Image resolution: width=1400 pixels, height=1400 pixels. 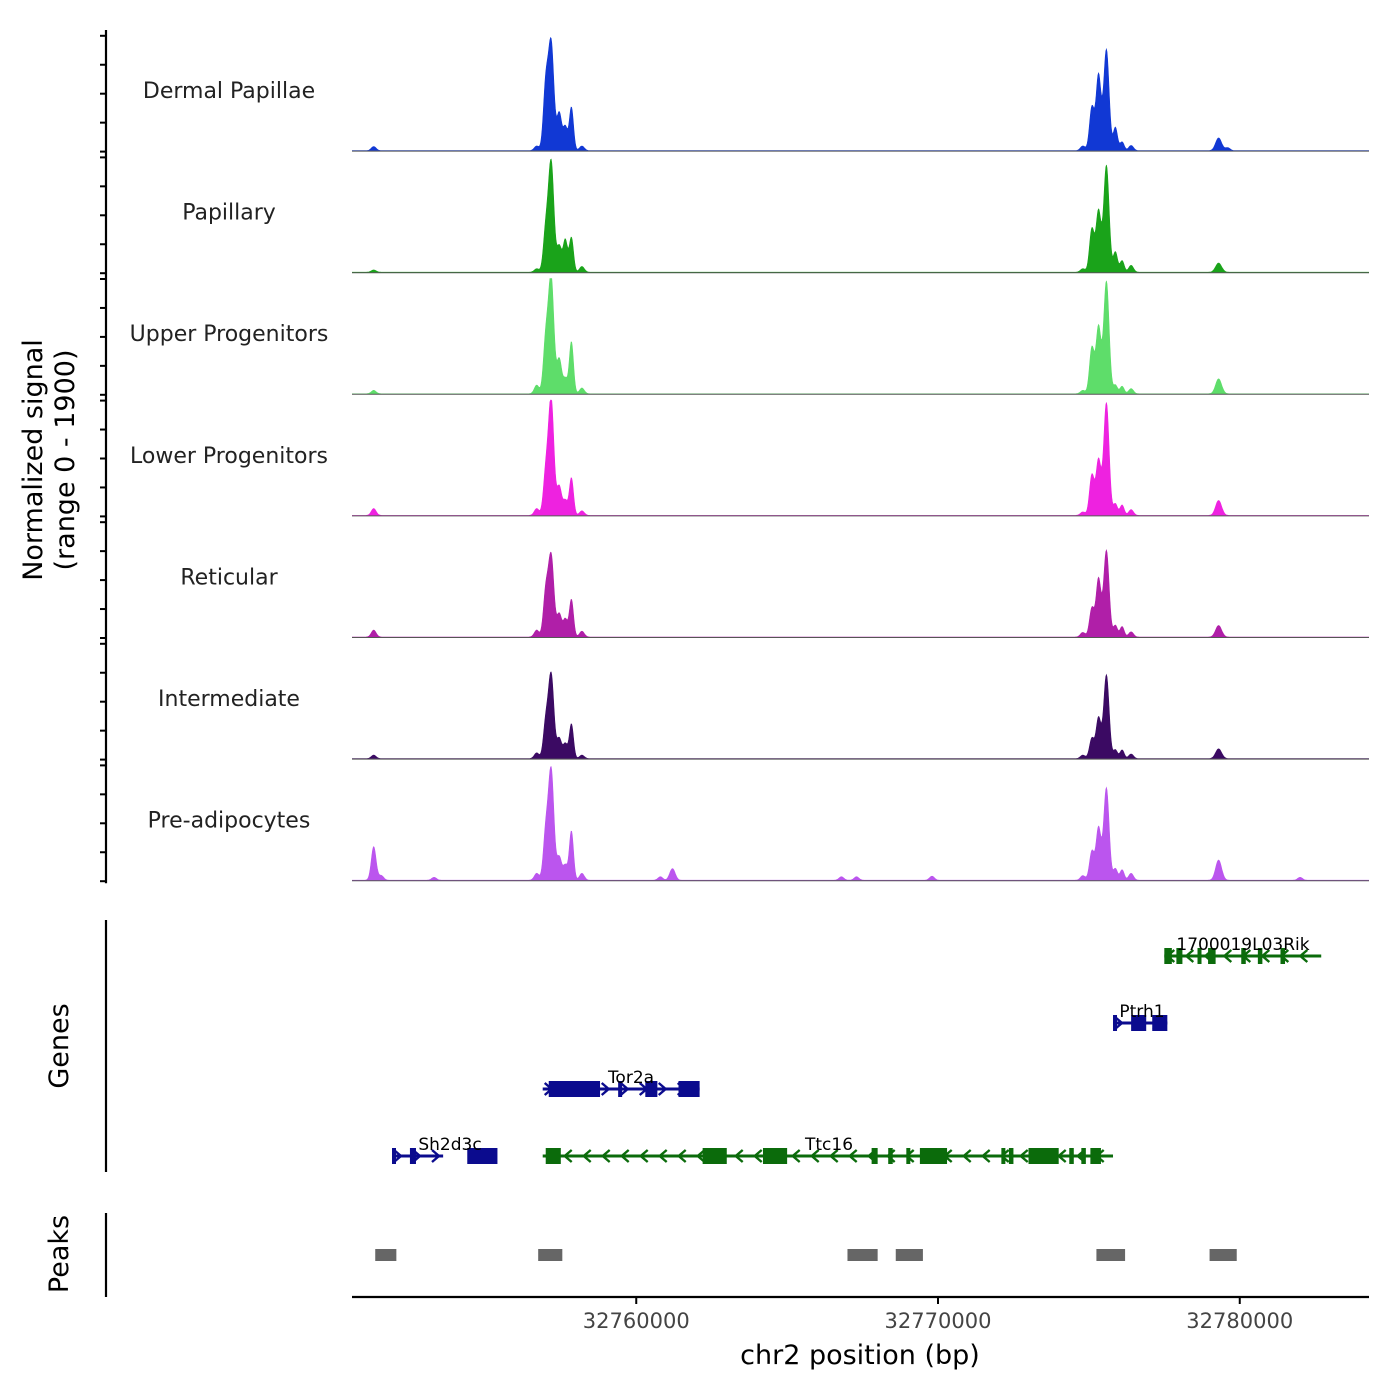 What do you see at coordinates (1141, 1012) in the screenshot?
I see `gene-label: Ptrh1` at bounding box center [1141, 1012].